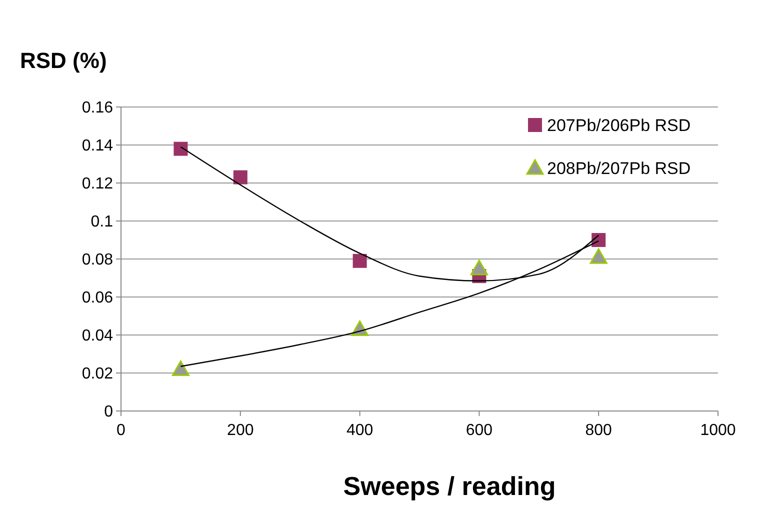 The image size is (769, 507). I want to click on y-tick-label: 0.02, so click(98, 374).